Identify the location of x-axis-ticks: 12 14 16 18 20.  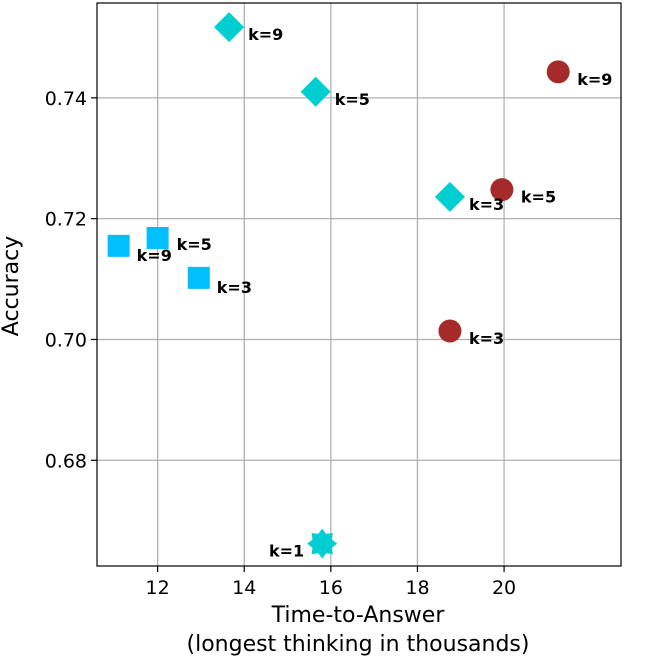
(331, 582).